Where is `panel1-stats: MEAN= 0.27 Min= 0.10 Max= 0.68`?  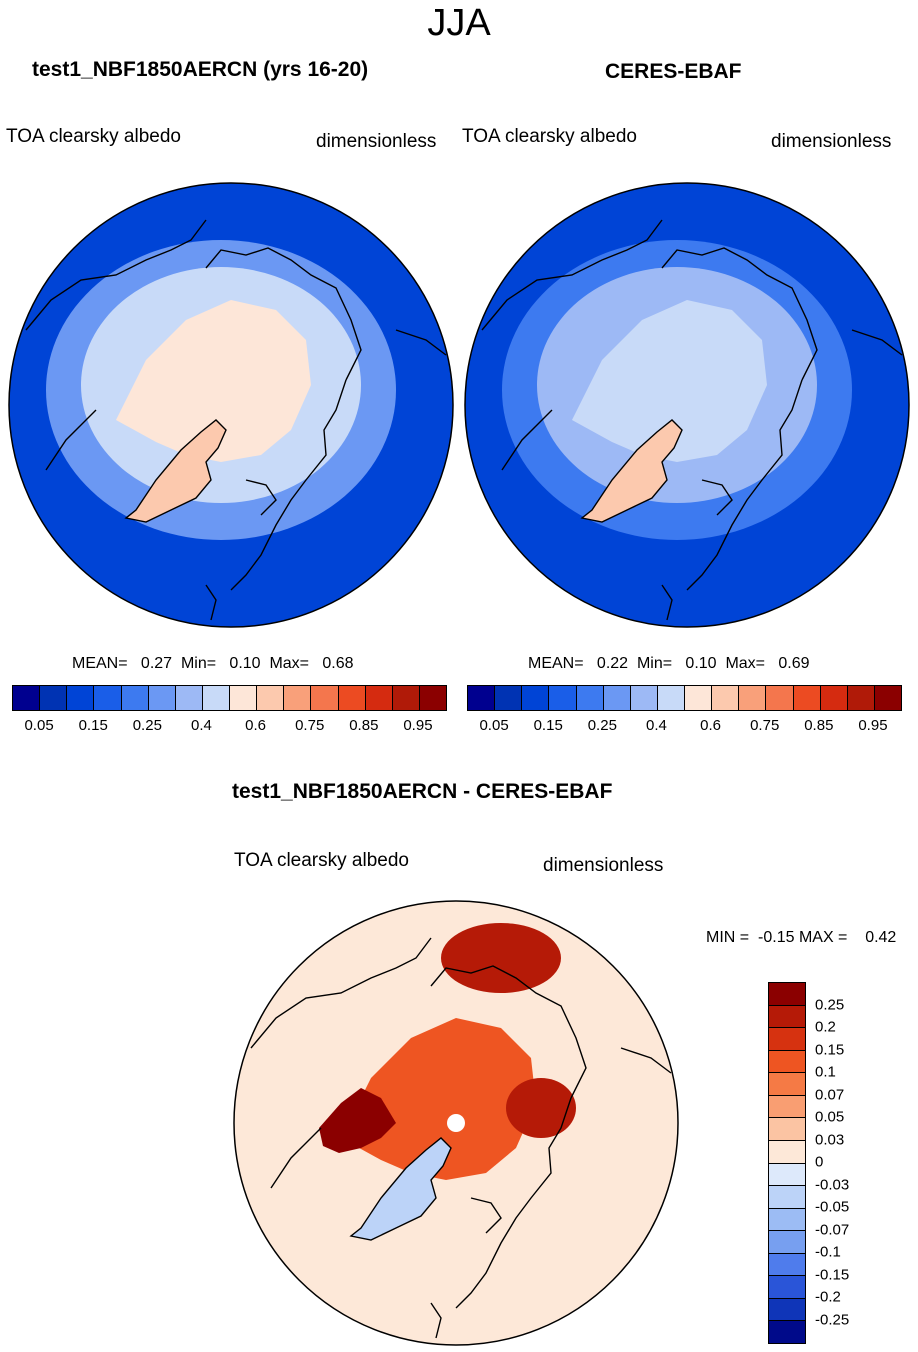
panel1-stats: MEAN= 0.27 Min= 0.10 Max= 0.68 is located at coordinates (213, 663).